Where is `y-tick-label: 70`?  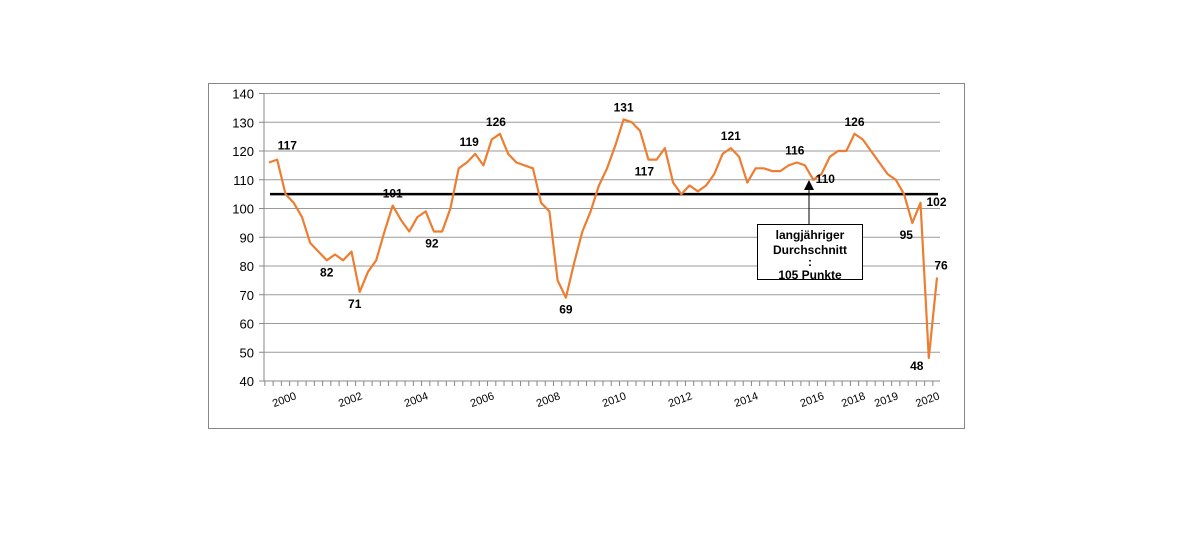
y-tick-label: 70 is located at coordinates (247, 295).